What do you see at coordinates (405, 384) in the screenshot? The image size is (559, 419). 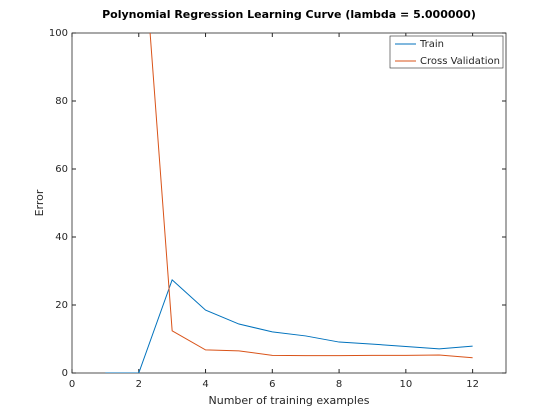 I see `x-tick-label: 10` at bounding box center [405, 384].